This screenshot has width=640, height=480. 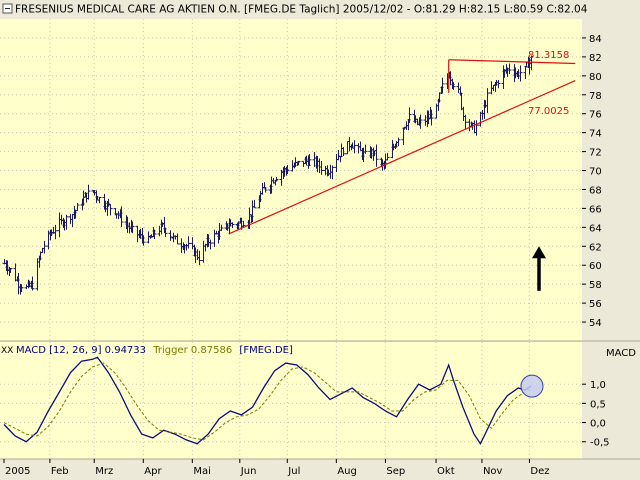 What do you see at coordinates (276, 468) in the screenshot?
I see `x-axis: 2005 Feb Mrz Apr Mai Jun Jul Aug Sep Okt Nov Dez` at bounding box center [276, 468].